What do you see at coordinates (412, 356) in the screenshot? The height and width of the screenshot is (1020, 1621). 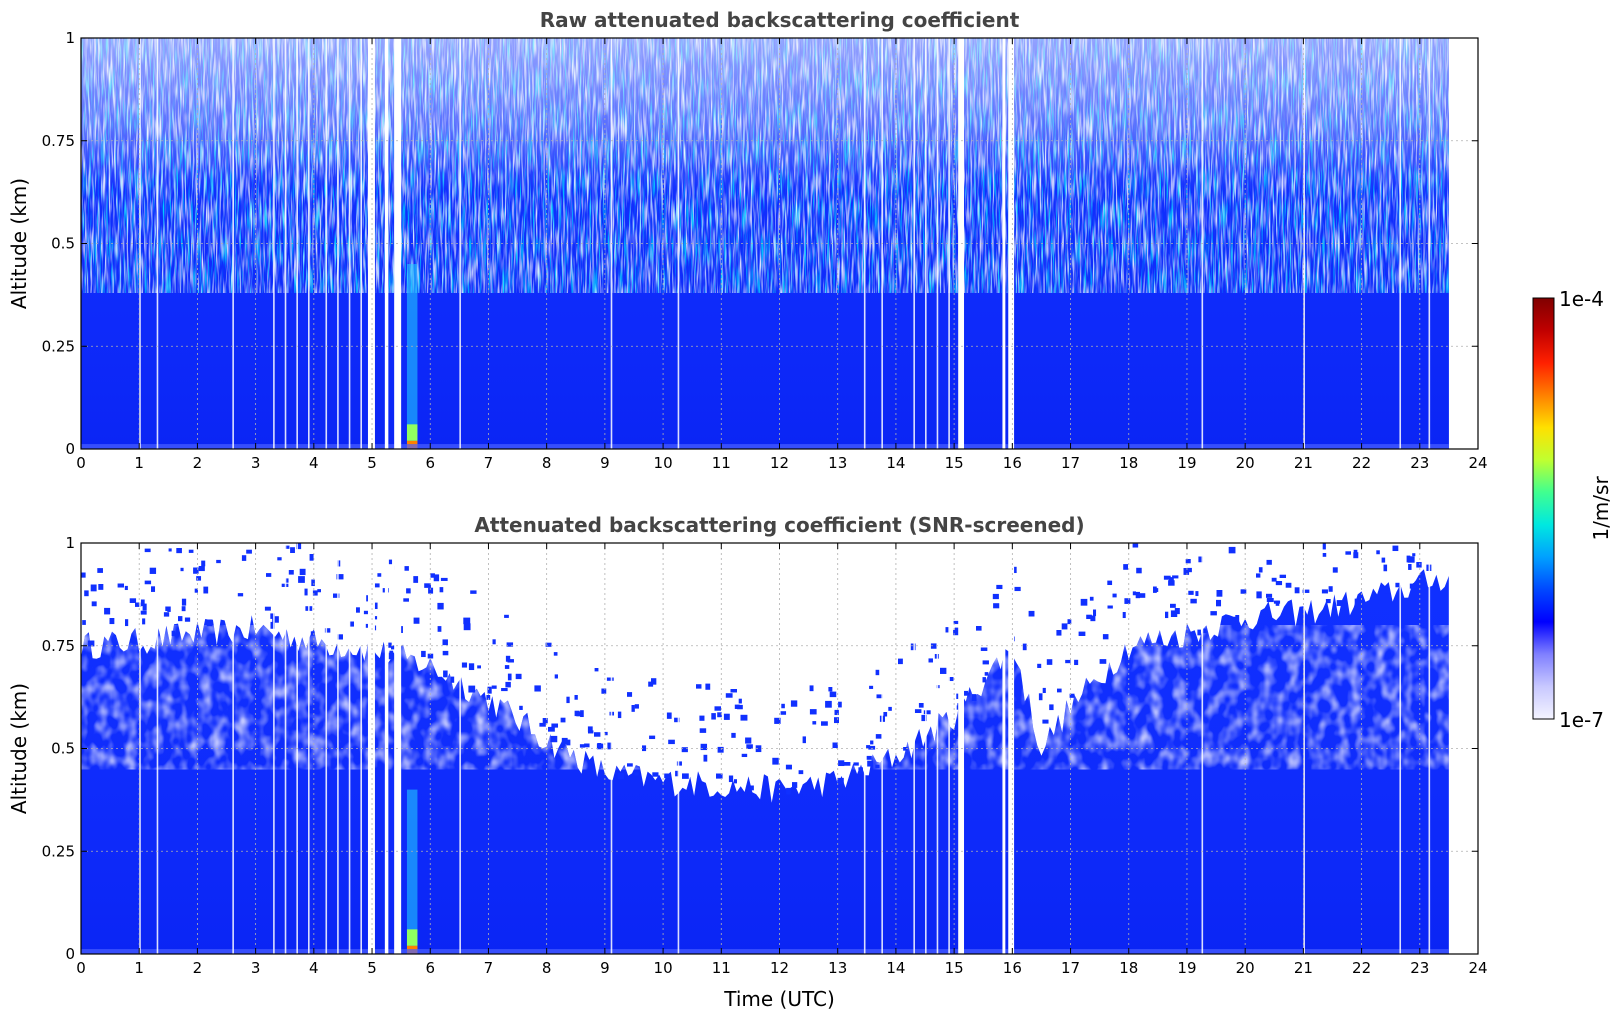 I see `raw-cyan-column` at bounding box center [412, 356].